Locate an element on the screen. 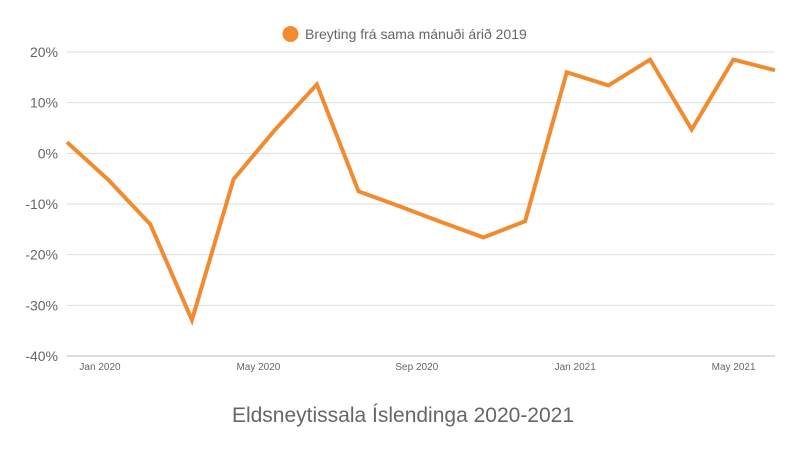 The image size is (800, 450). y-tick-label: -20% is located at coordinates (41, 255).